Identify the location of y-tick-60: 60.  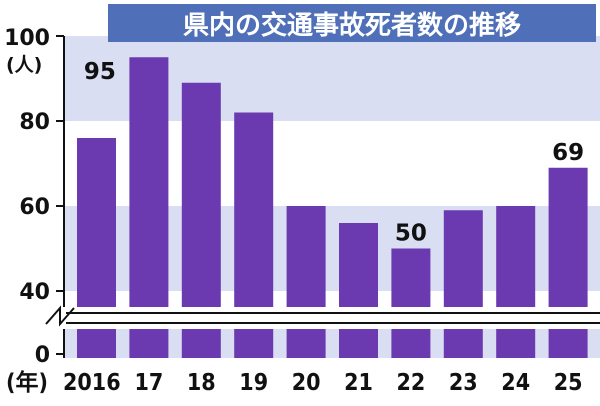
(34, 207).